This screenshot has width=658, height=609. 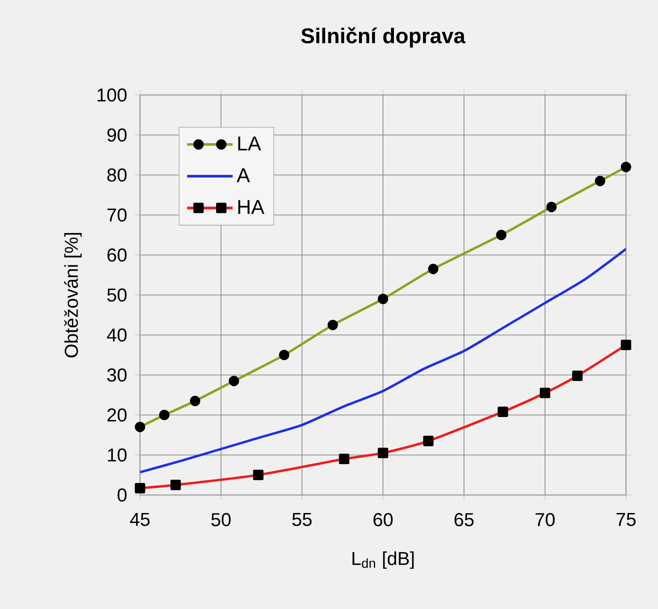 I want to click on x-tick-label: 70, so click(x=545, y=519).